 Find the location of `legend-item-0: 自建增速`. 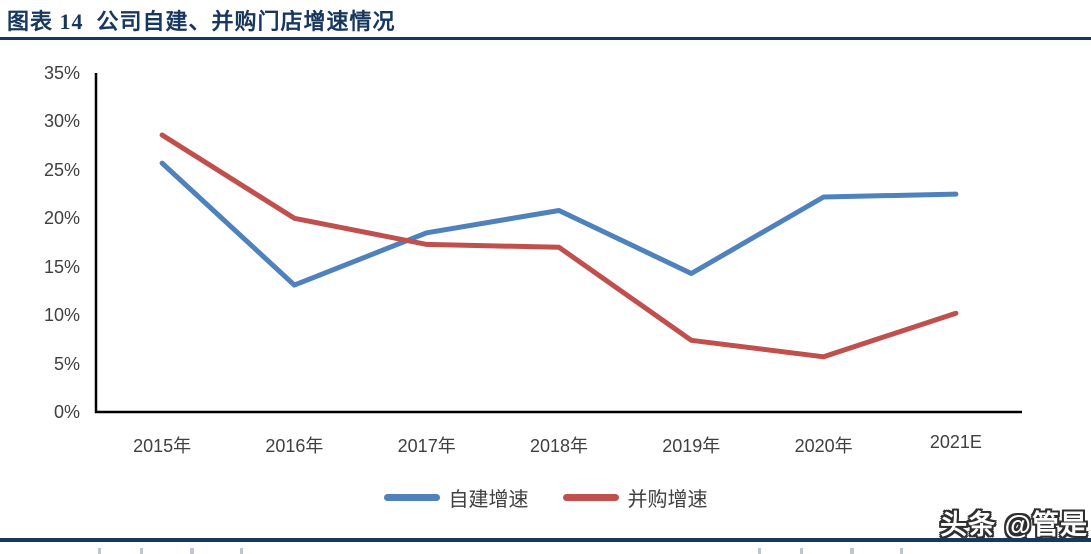

legend-item-0: 自建增速 is located at coordinates (456, 497).